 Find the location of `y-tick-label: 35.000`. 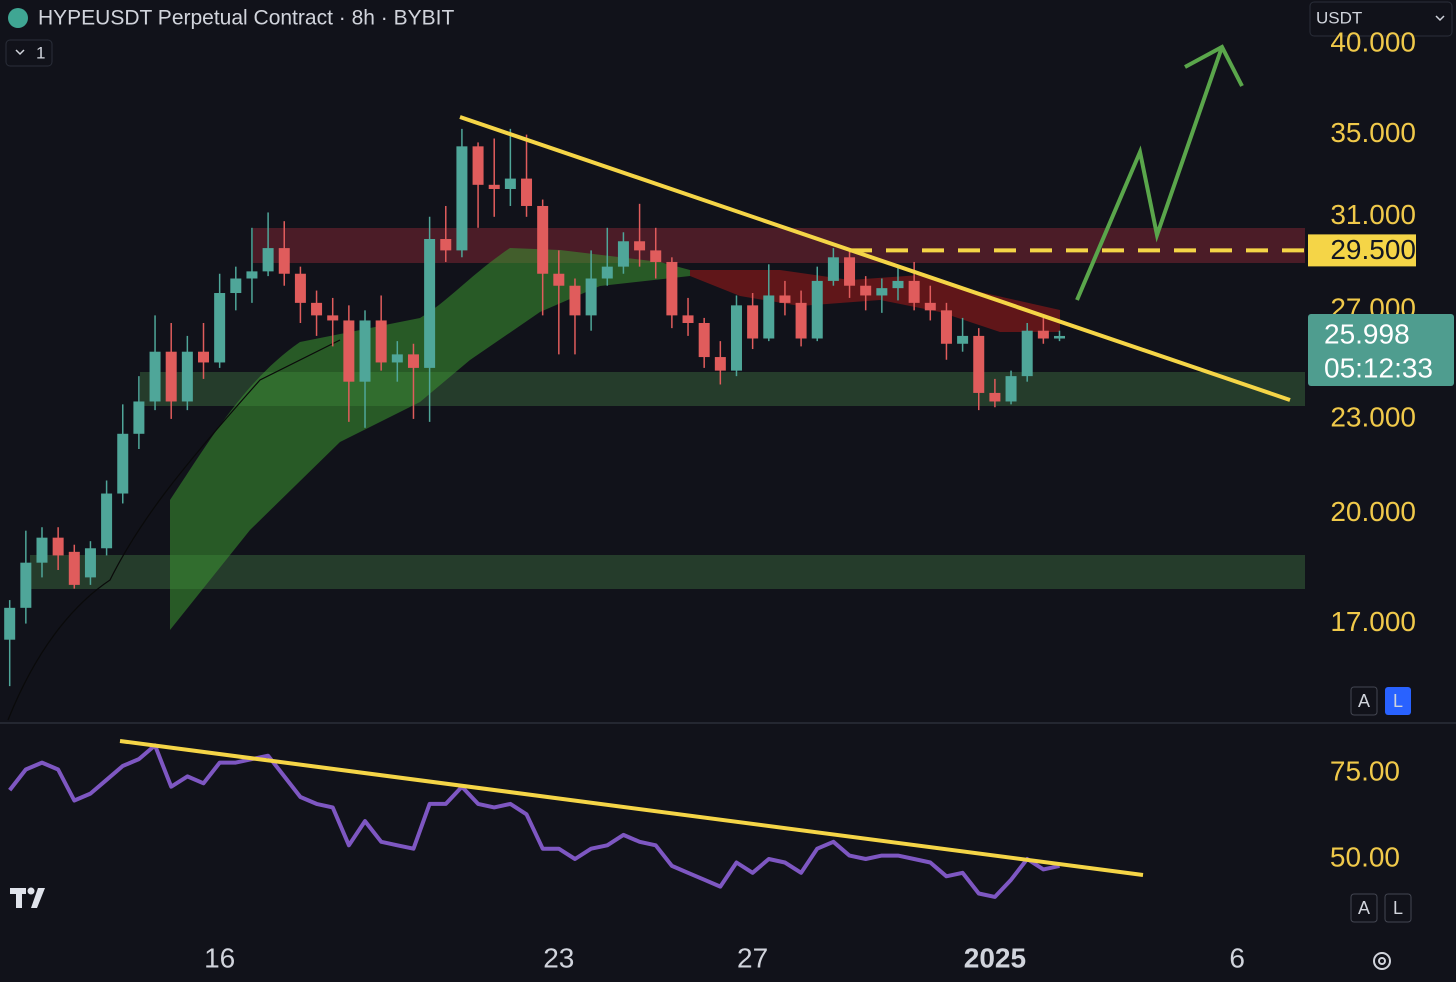

y-tick-label: 35.000 is located at coordinates (1373, 132).